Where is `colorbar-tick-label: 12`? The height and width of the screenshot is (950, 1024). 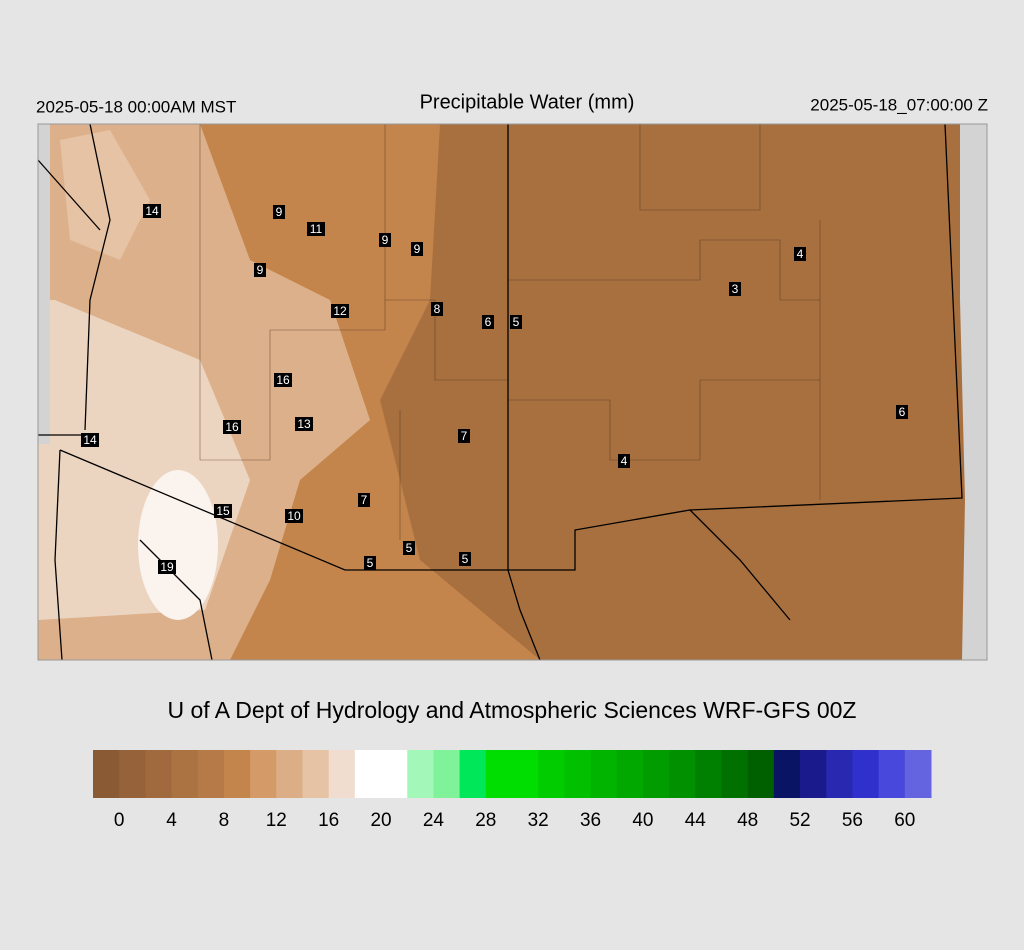 colorbar-tick-label: 12 is located at coordinates (276, 820).